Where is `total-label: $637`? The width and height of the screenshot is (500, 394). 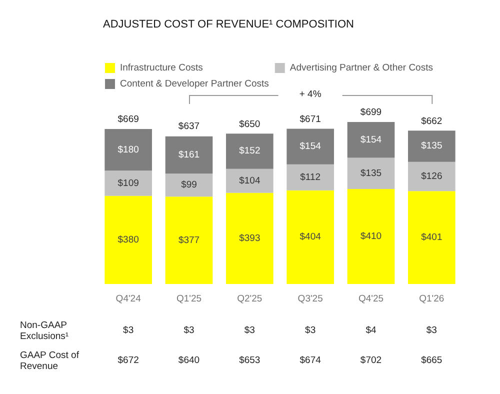 total-label: $637 is located at coordinates (189, 126).